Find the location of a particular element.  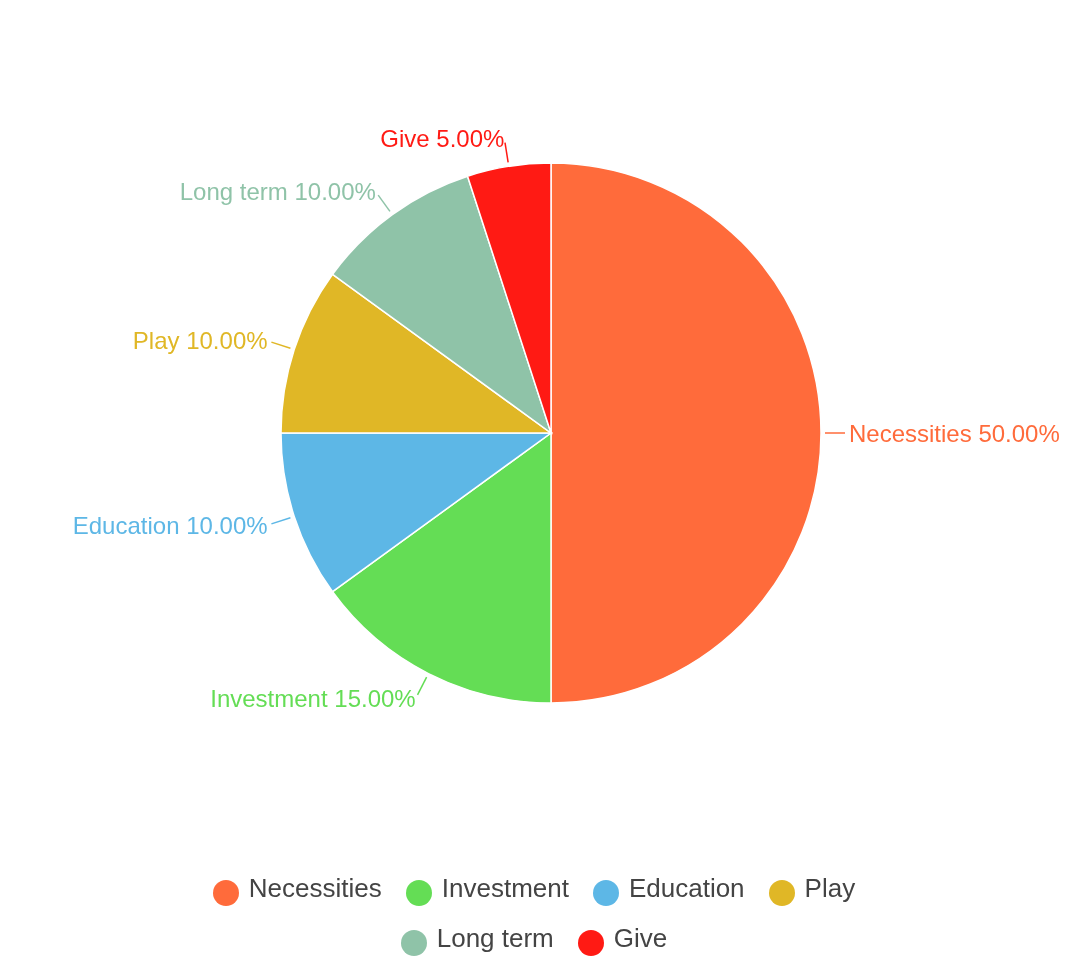

legend-label: Play is located at coordinates (830, 888).